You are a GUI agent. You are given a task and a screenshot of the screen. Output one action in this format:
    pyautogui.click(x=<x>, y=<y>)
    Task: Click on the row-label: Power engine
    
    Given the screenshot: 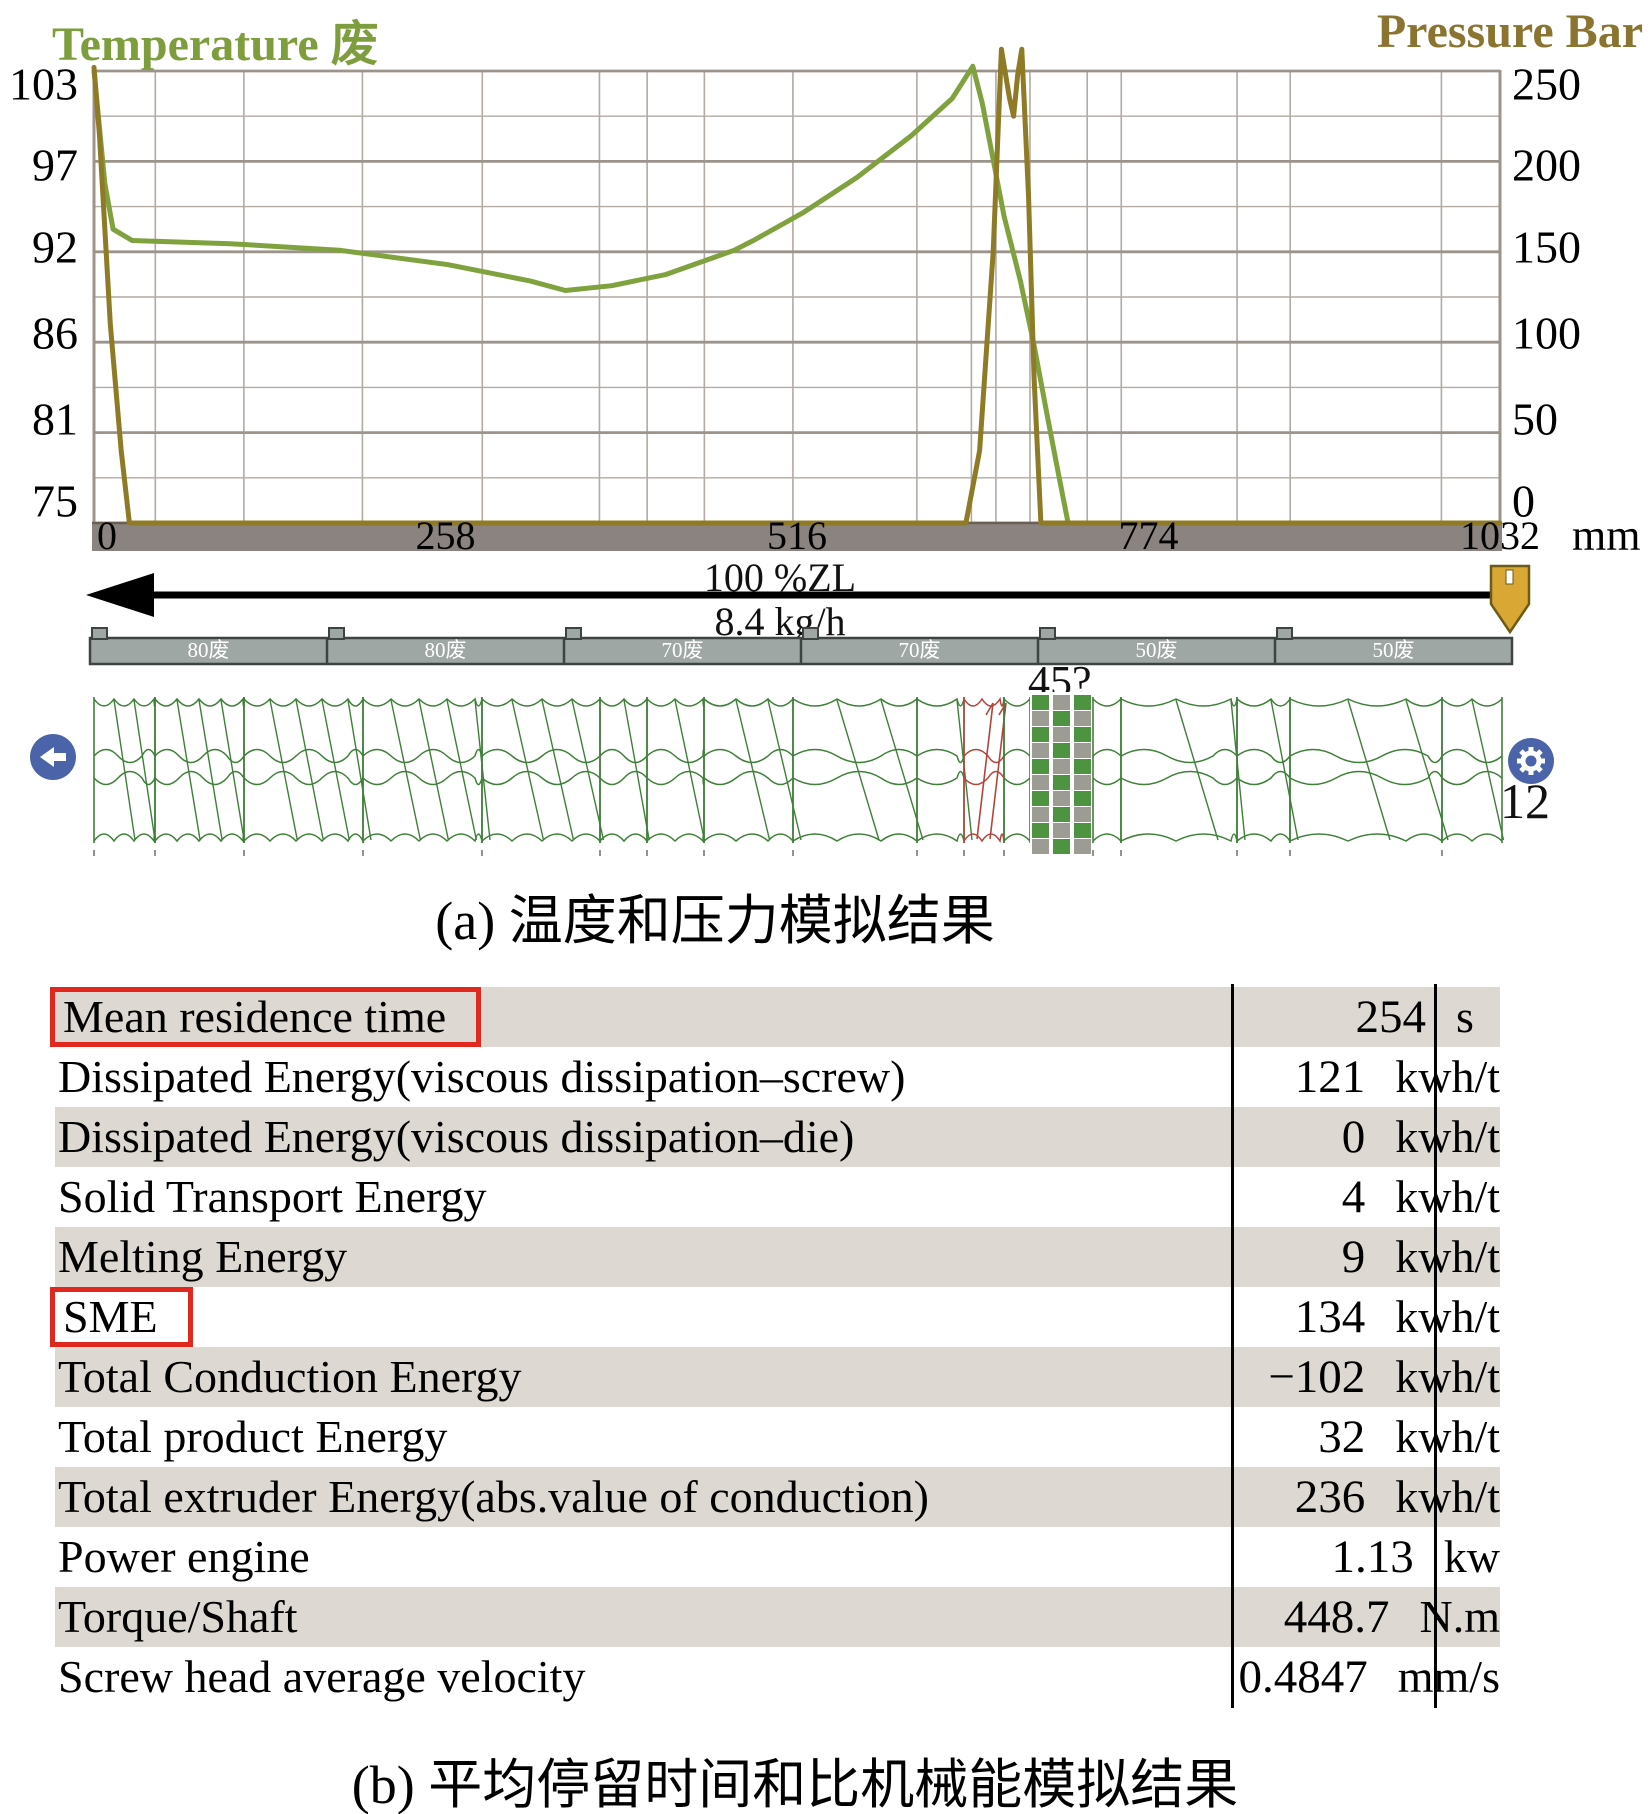 What is the action you would take?
    pyautogui.click(x=184, y=1556)
    